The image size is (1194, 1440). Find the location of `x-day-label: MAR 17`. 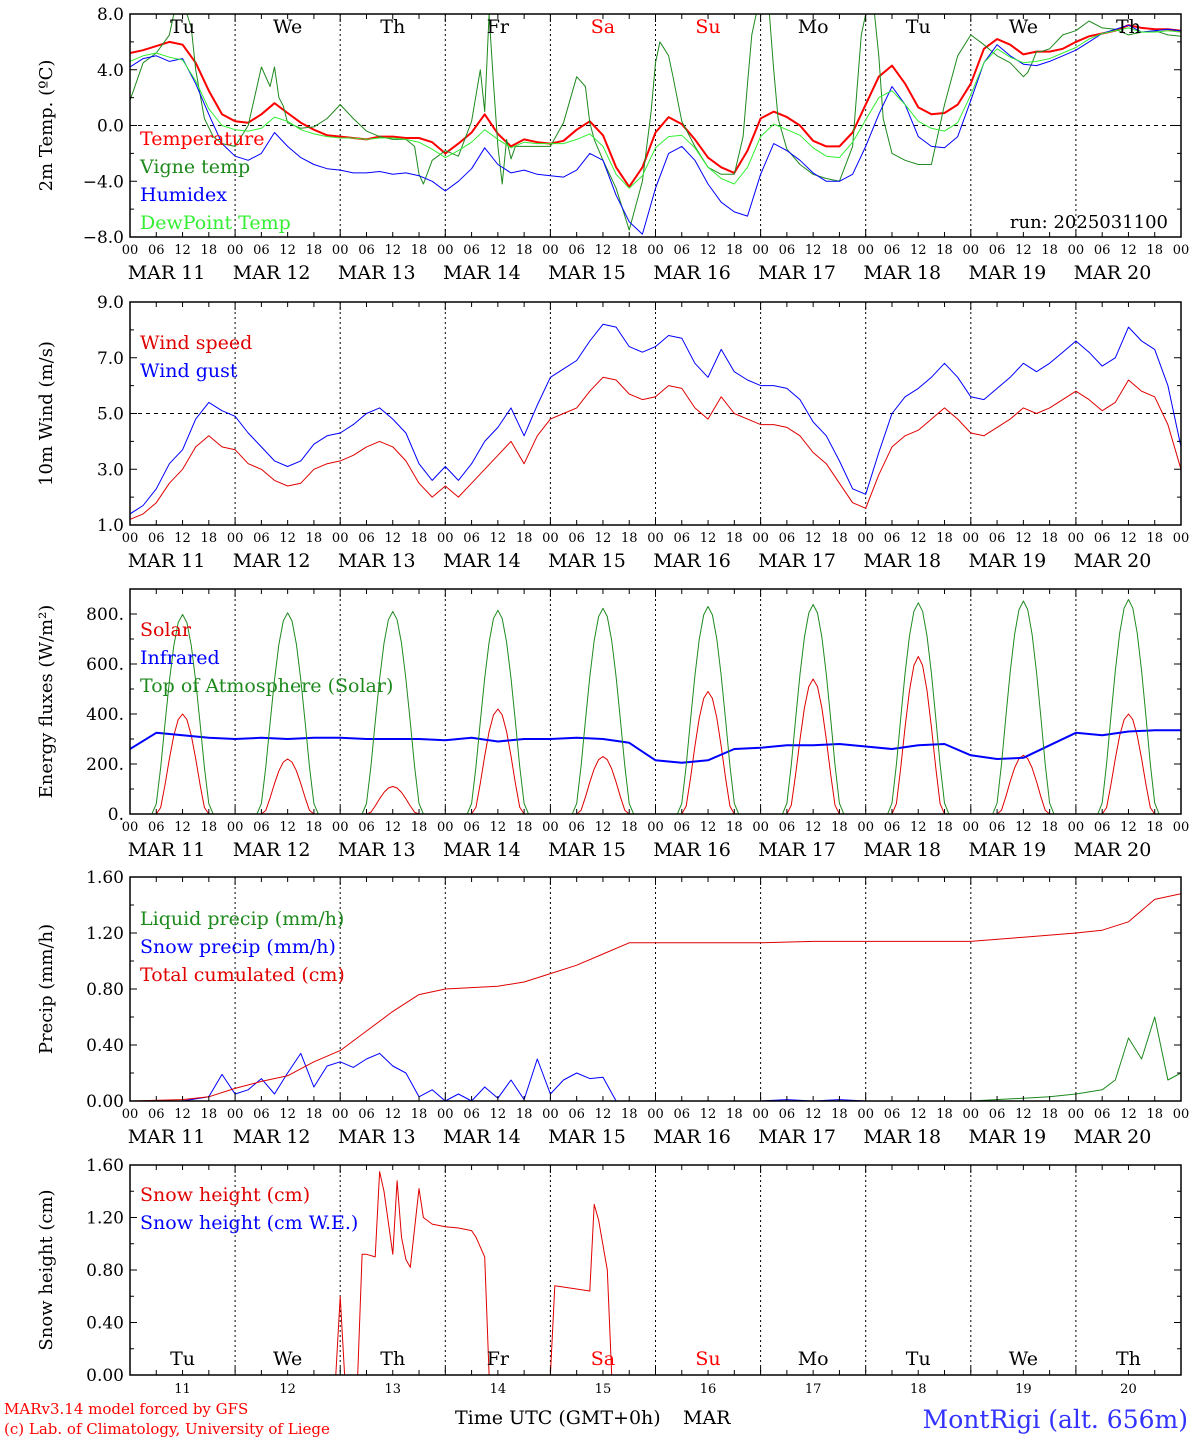

x-day-label: MAR 17 is located at coordinates (797, 1137).